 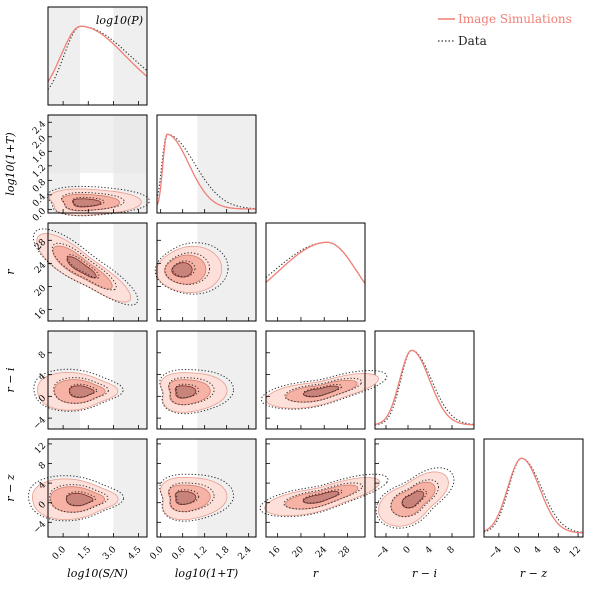 What do you see at coordinates (42, 355) in the screenshot?
I see `y-tick-label-ri-3: 8` at bounding box center [42, 355].